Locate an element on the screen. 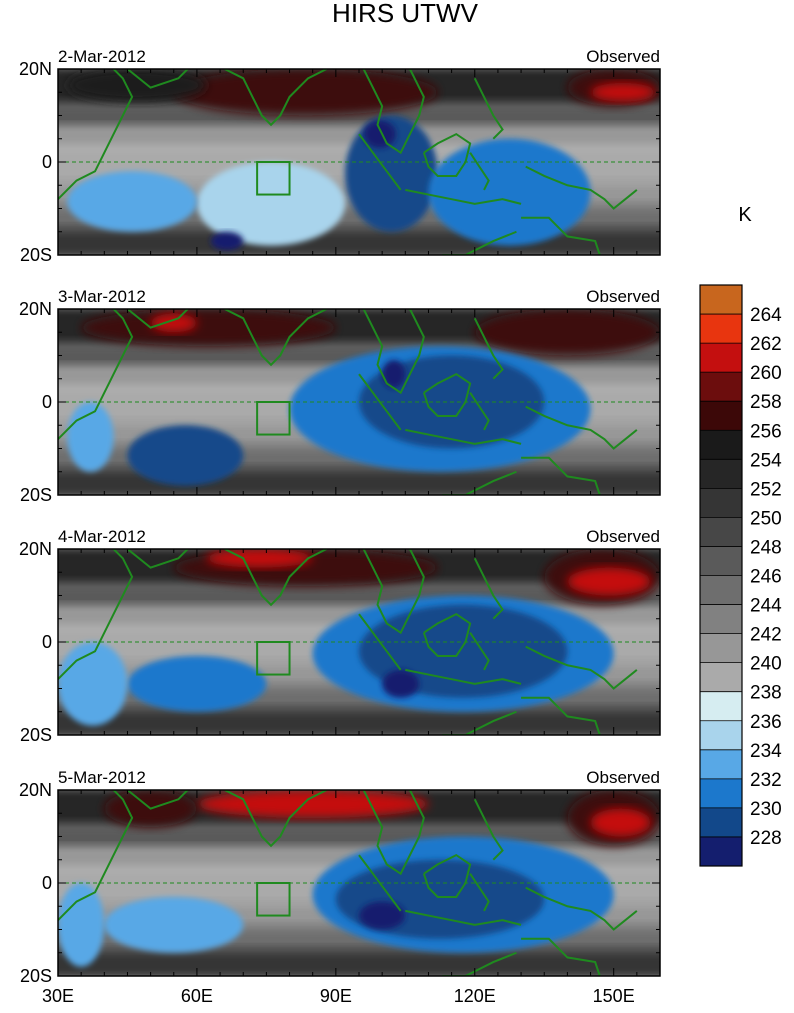  colorbar-label: 258 is located at coordinates (766, 402).